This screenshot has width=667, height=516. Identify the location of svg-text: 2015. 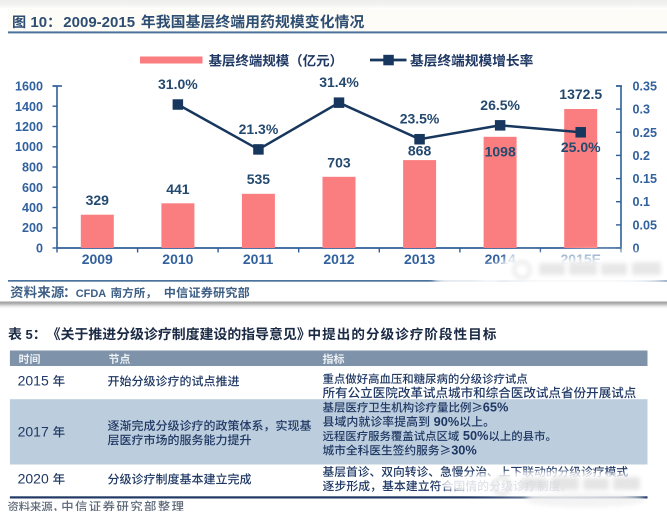
(33, 381).